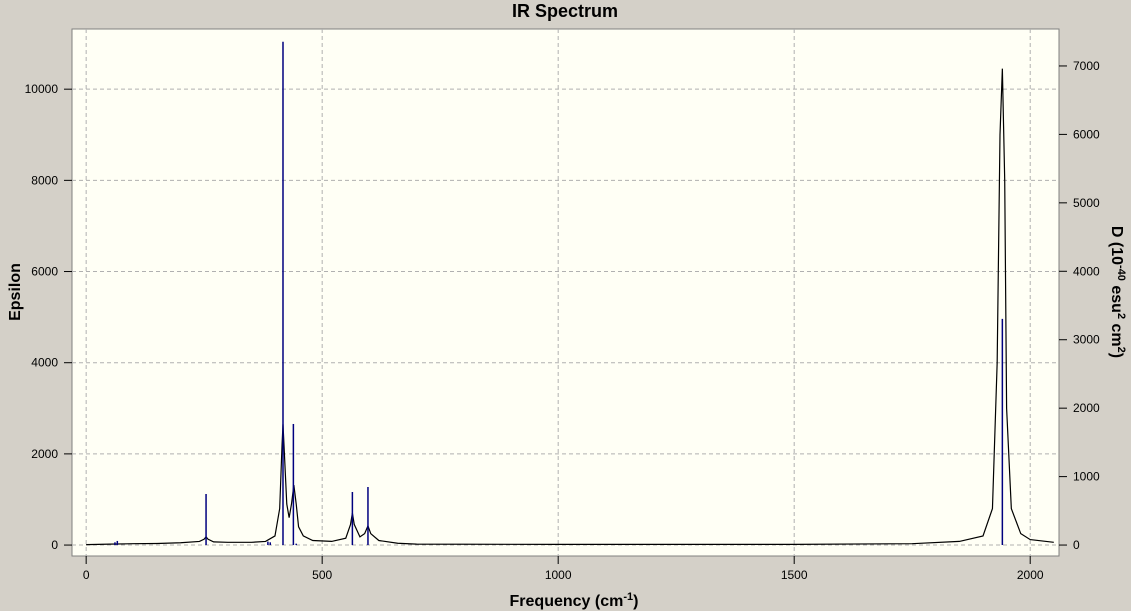 Image resolution: width=1131 pixels, height=611 pixels. What do you see at coordinates (1116, 297) in the screenshot?
I see `y2-axis-label-part: esu` at bounding box center [1116, 297].